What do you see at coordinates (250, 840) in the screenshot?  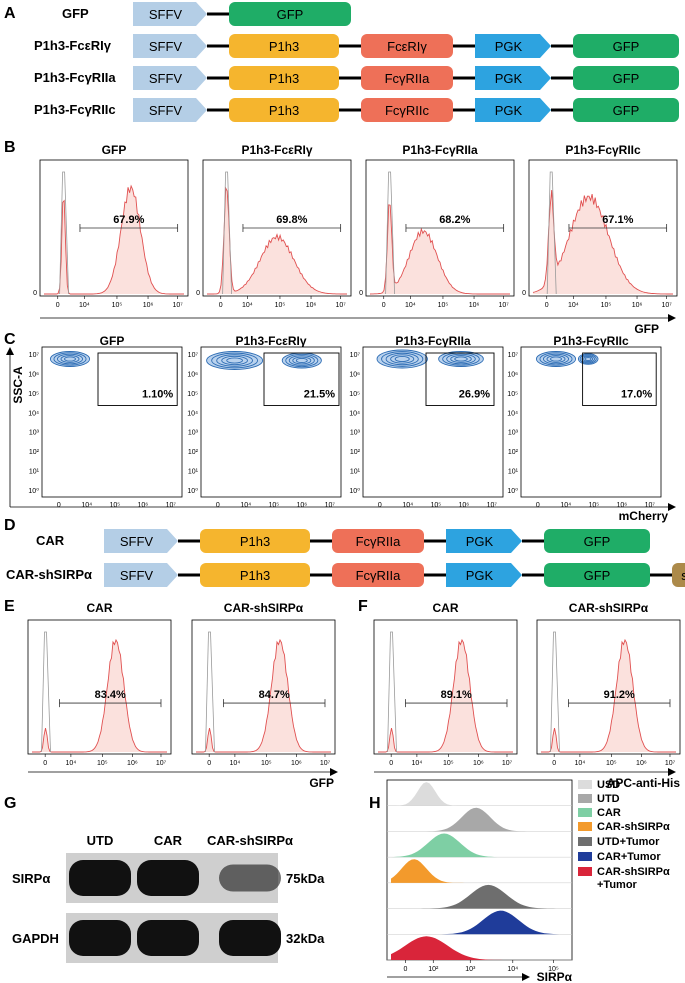 I see `lane-label: CAR-shSIRPα` at bounding box center [250, 840].